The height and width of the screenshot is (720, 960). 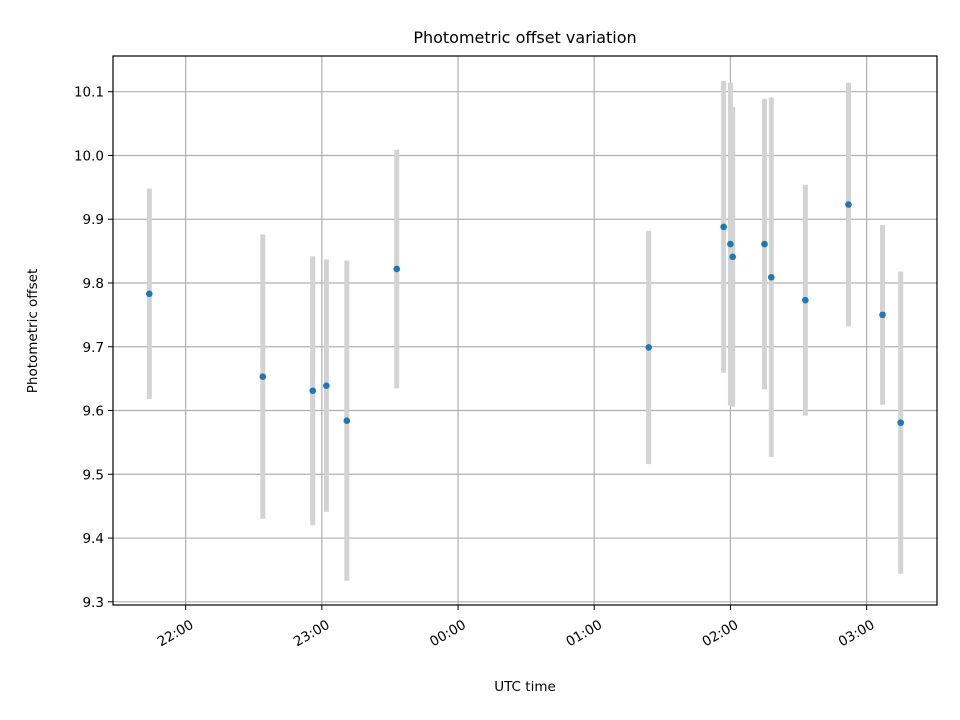 I want to click on y-tick-label: 9.7, so click(x=93, y=348).